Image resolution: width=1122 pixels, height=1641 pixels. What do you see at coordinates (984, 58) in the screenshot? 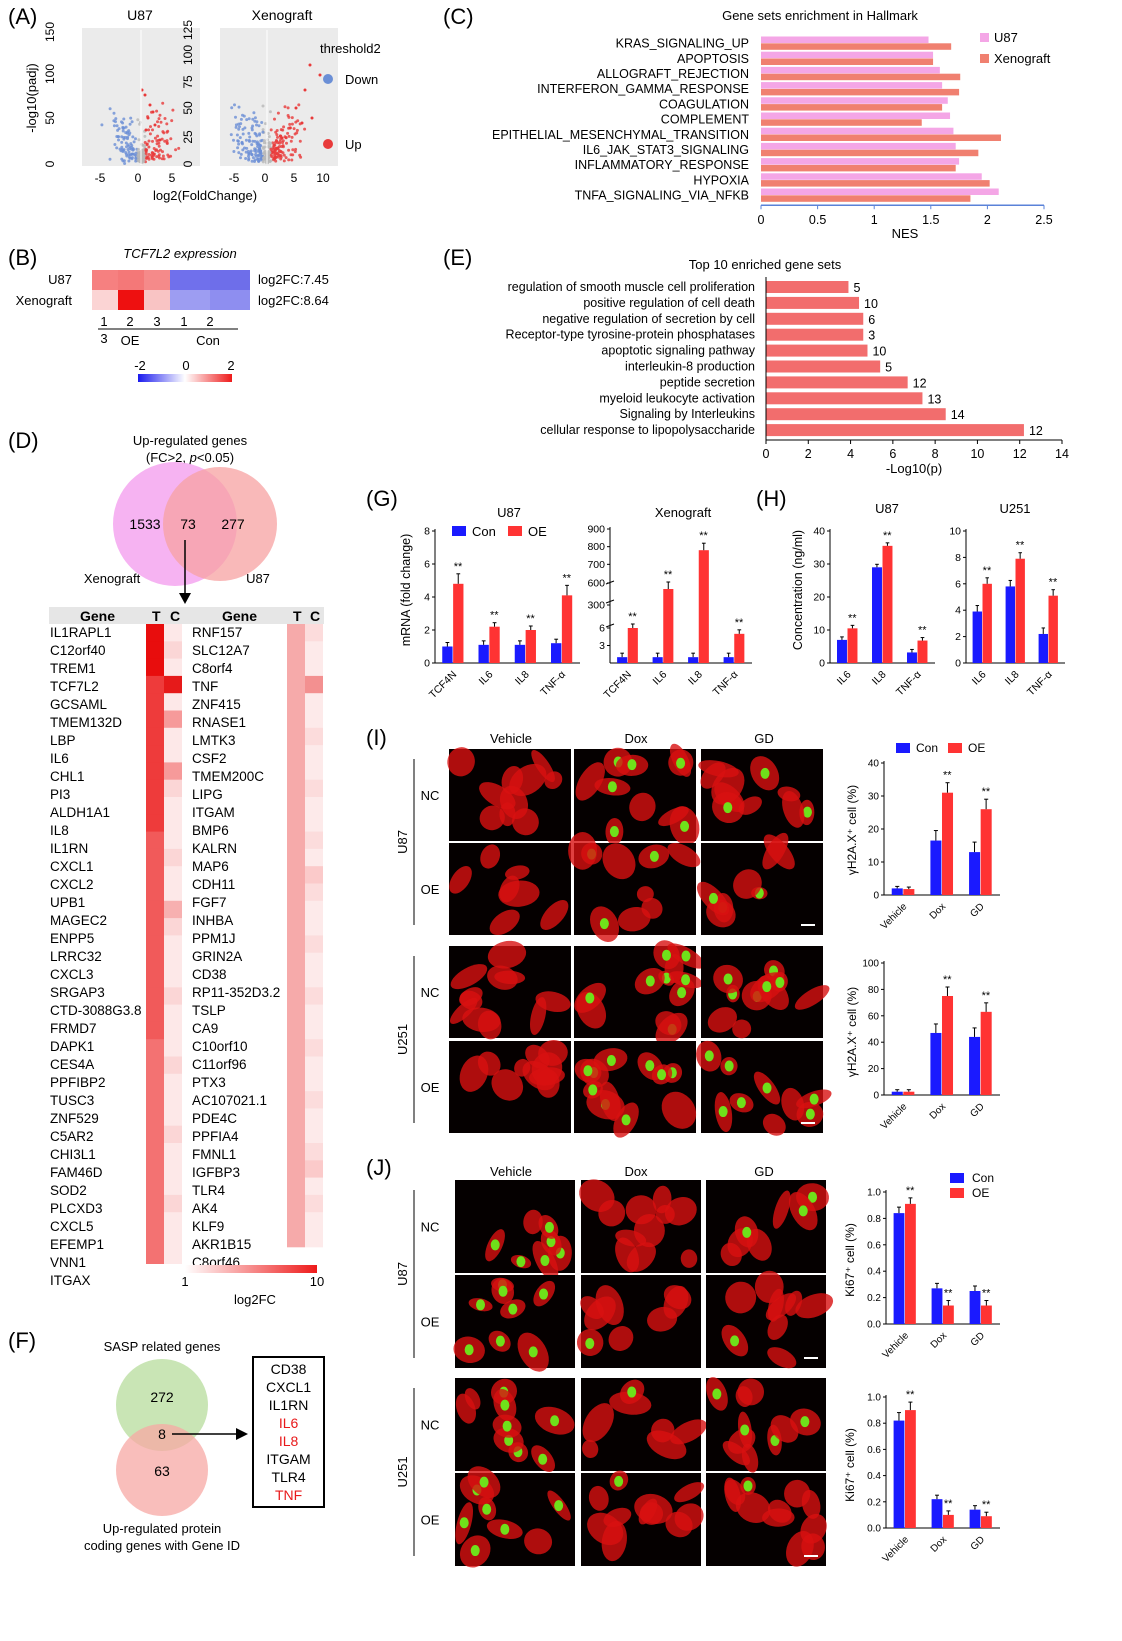
I see `chart-c-legend-swatch` at bounding box center [984, 58].